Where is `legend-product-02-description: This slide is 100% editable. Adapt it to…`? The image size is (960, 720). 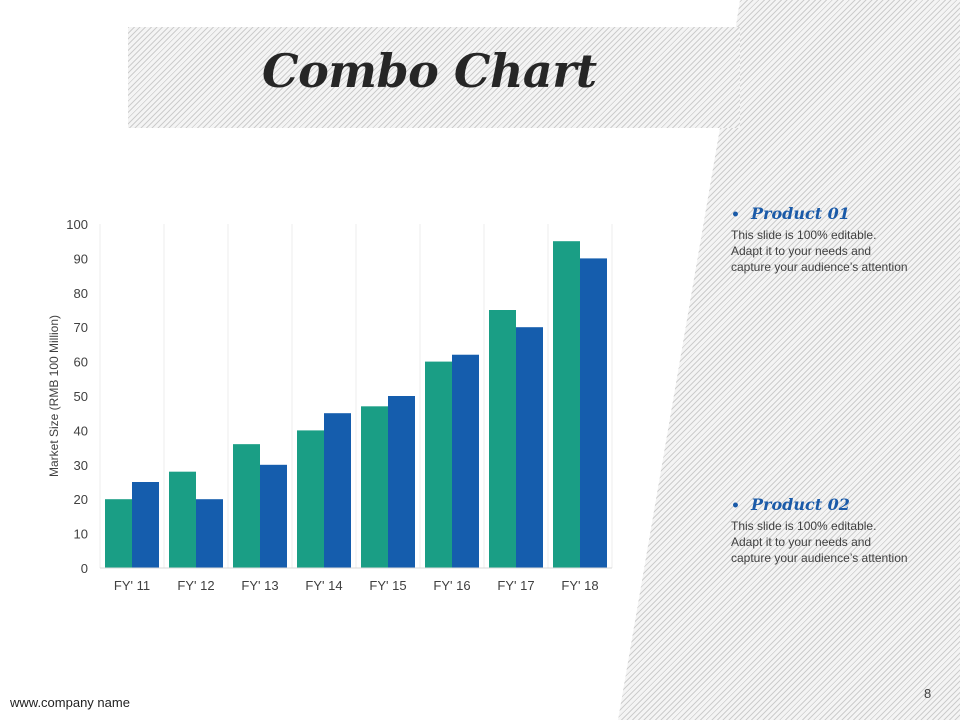
legend-product-02-description: This slide is 100% editable. Adapt it to… is located at coordinates (841, 542).